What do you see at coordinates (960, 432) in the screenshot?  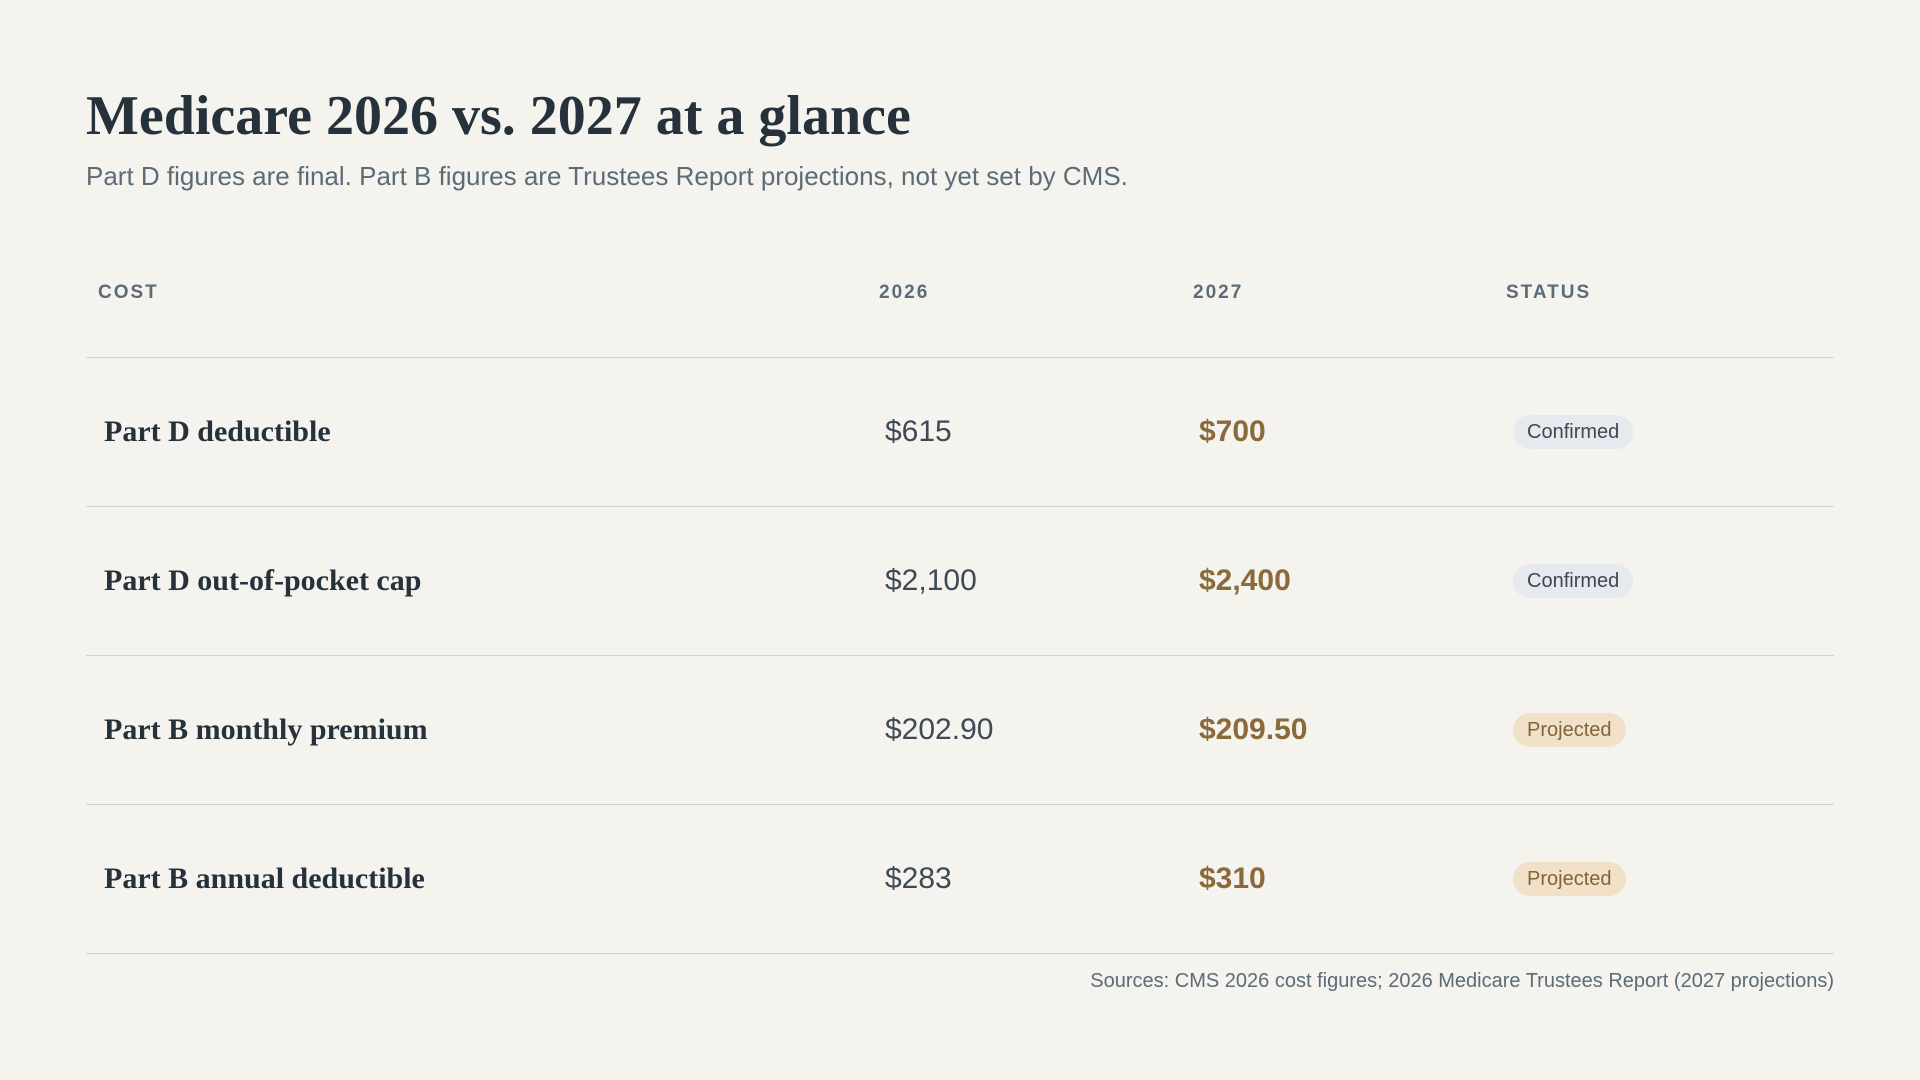 I see `table-row: Part D deductible $615 $700 Confirmed` at bounding box center [960, 432].